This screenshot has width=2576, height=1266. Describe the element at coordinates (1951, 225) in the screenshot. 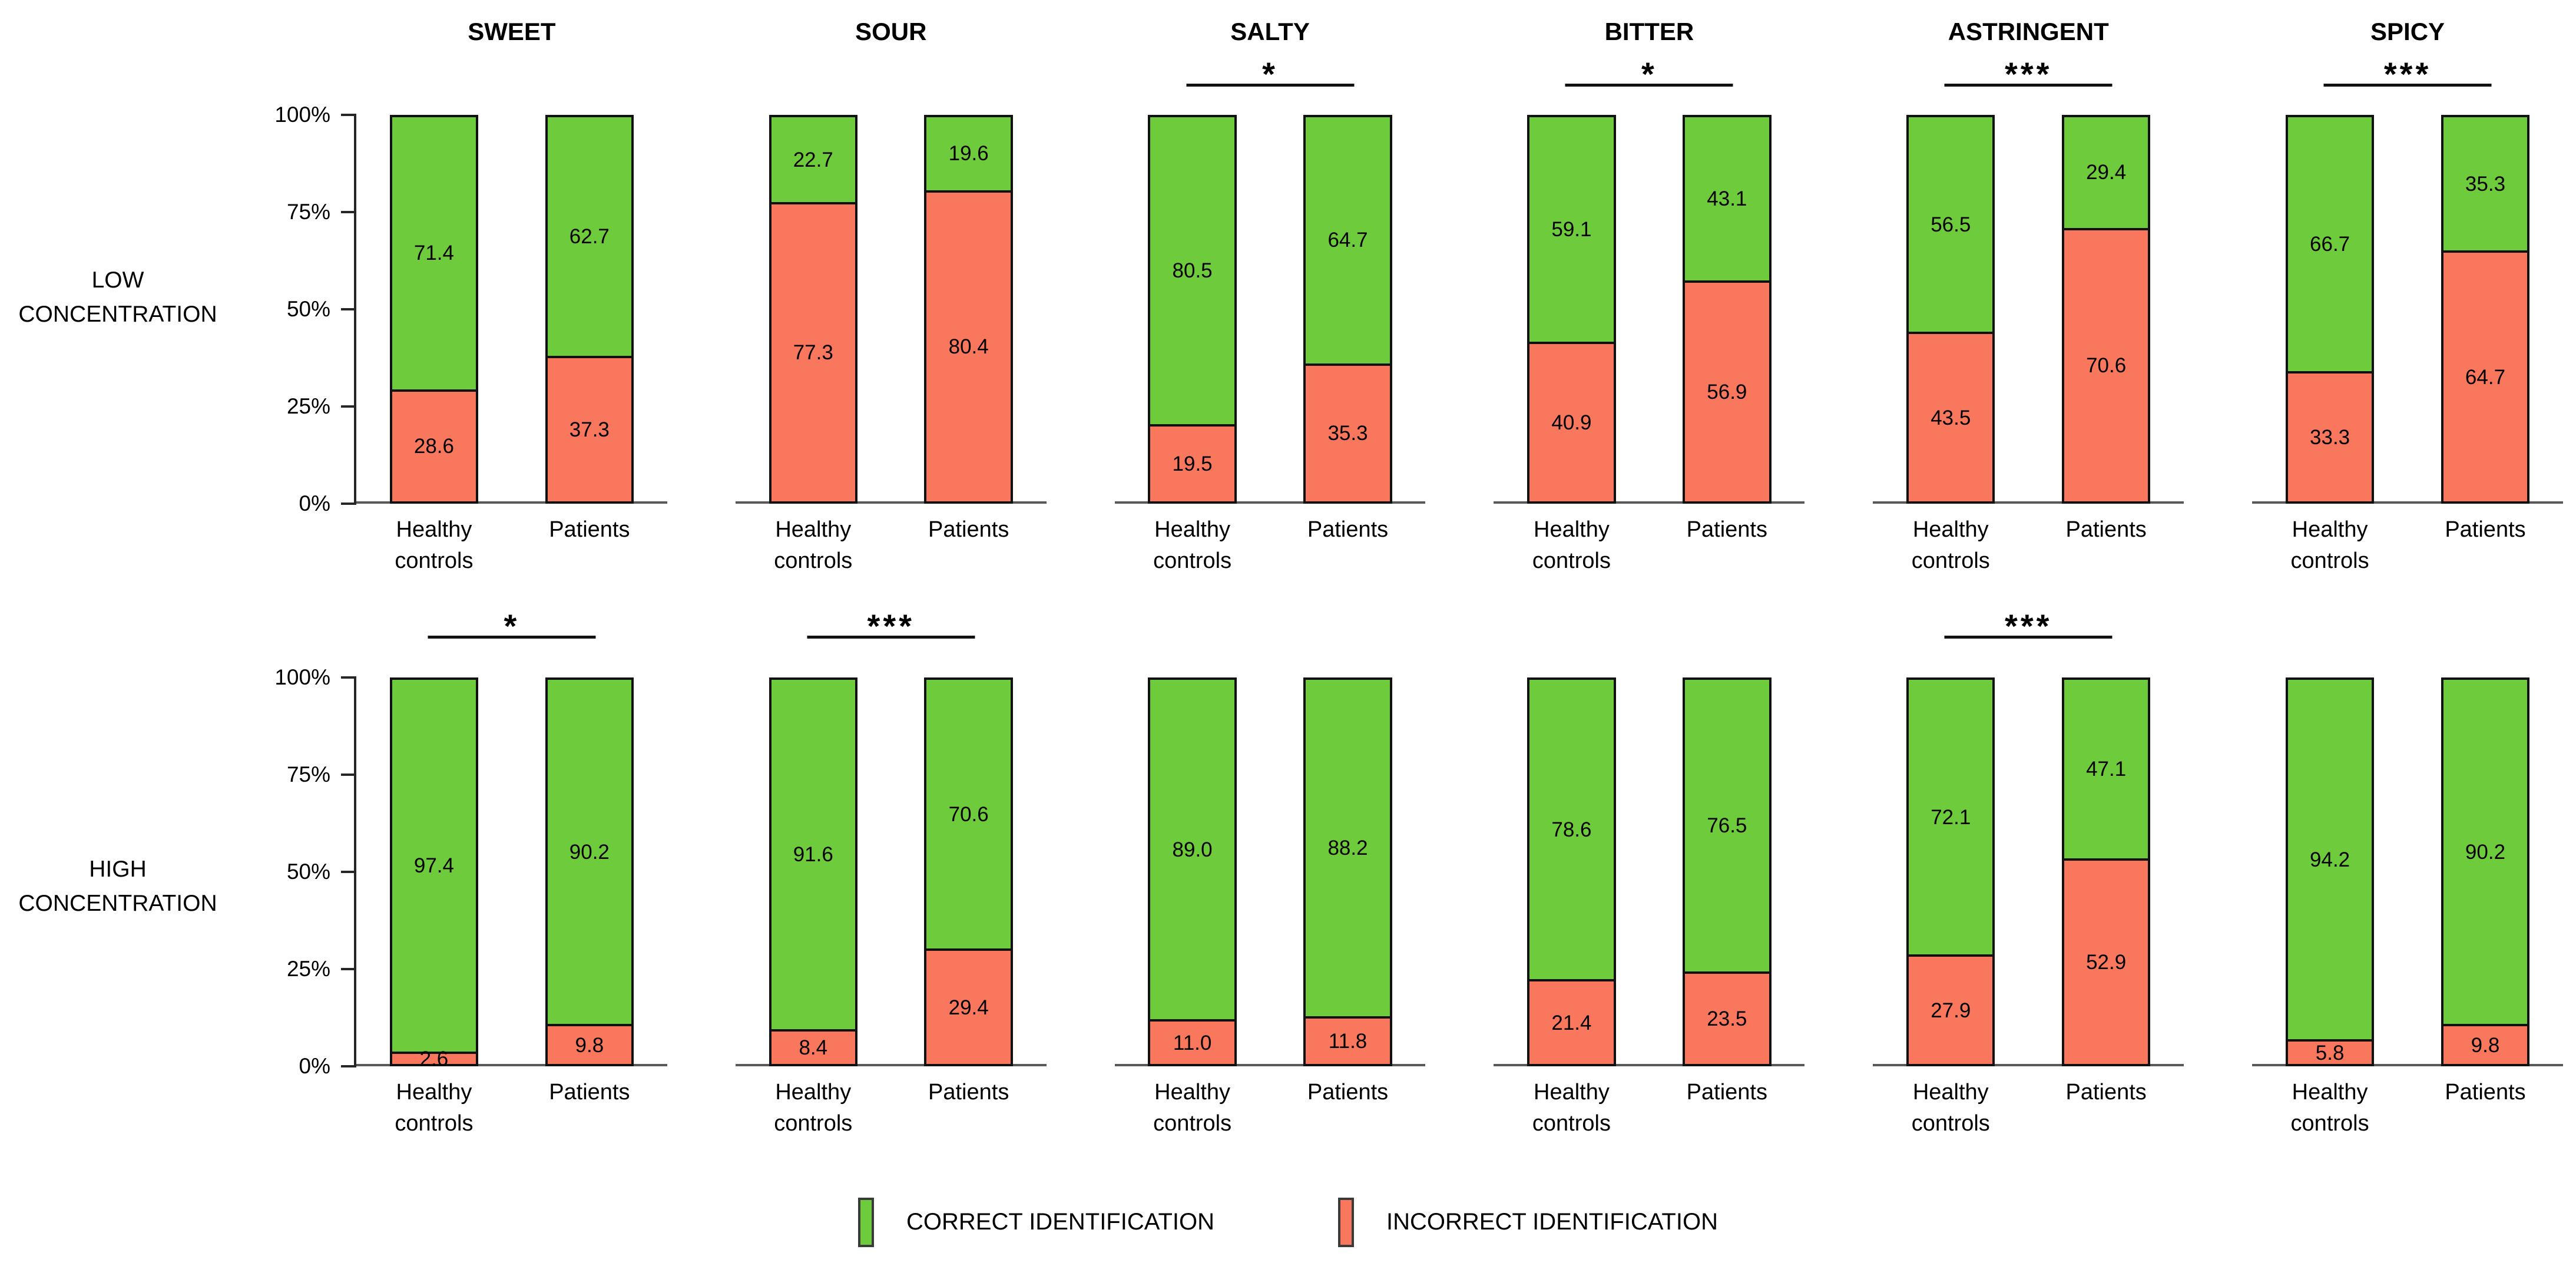

I see `segment-value-label: 56.5` at that location.